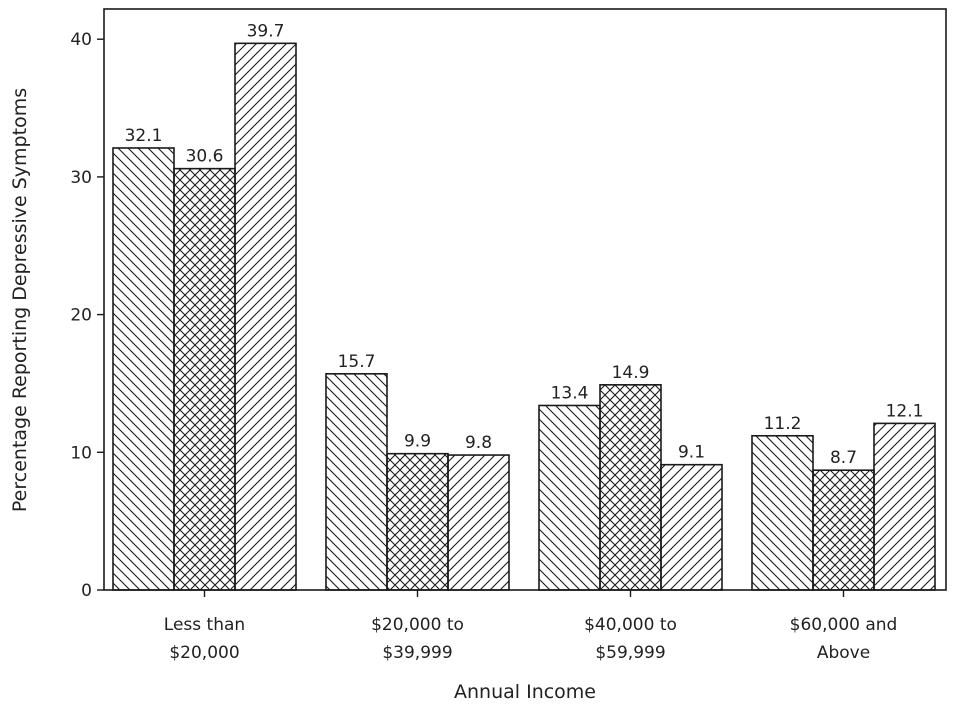 This screenshot has height=709, width=956. What do you see at coordinates (357, 362) in the screenshot?
I see `bar-value-label: 15.7` at bounding box center [357, 362].